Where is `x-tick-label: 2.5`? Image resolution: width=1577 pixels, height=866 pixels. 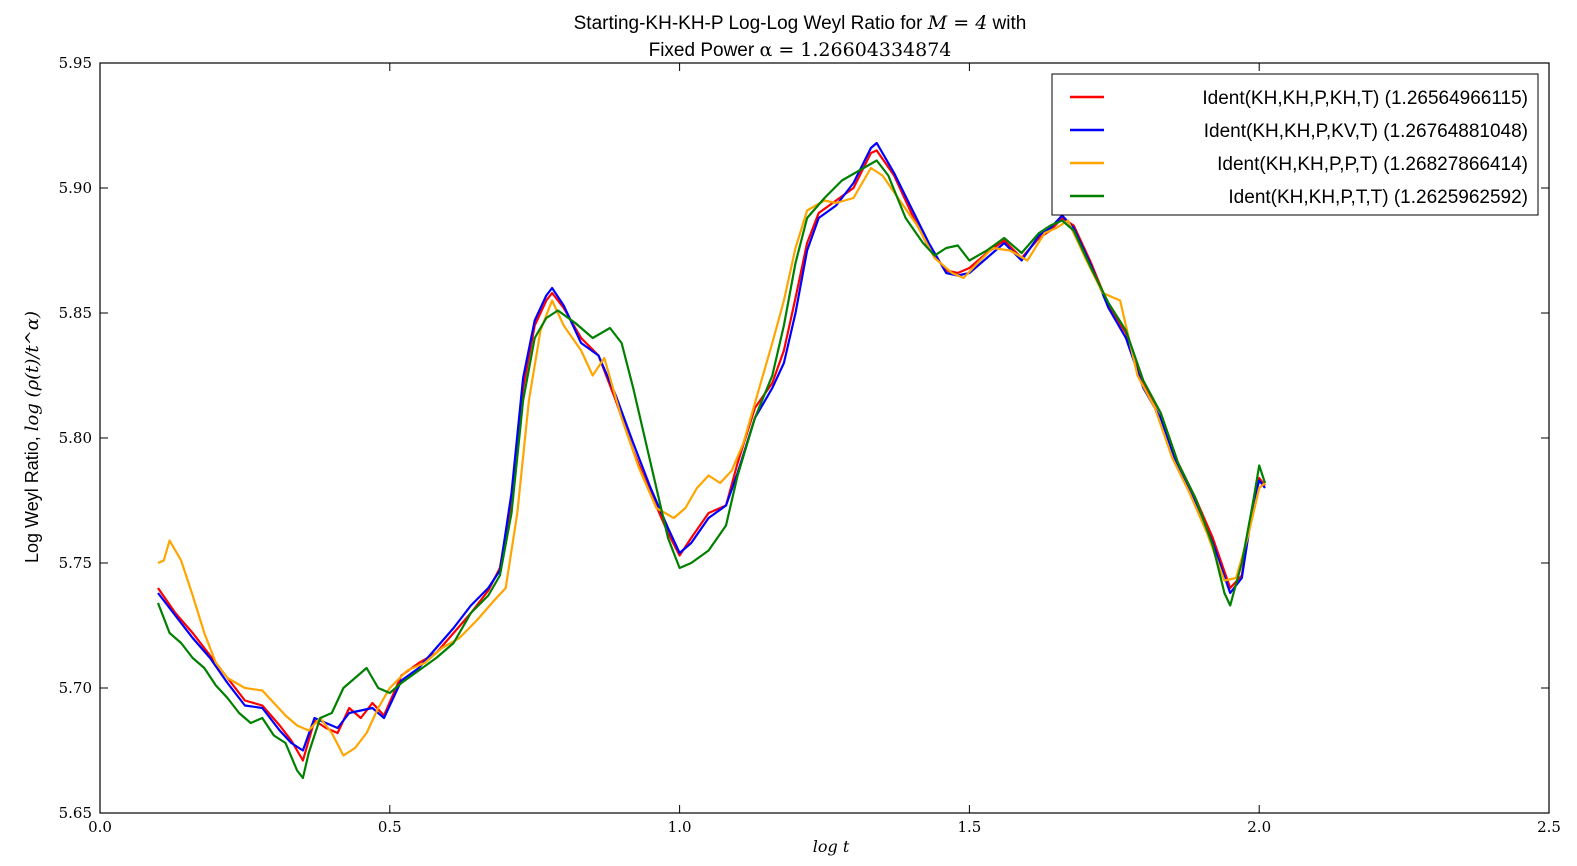
x-tick-label: 2.5 is located at coordinates (1549, 827).